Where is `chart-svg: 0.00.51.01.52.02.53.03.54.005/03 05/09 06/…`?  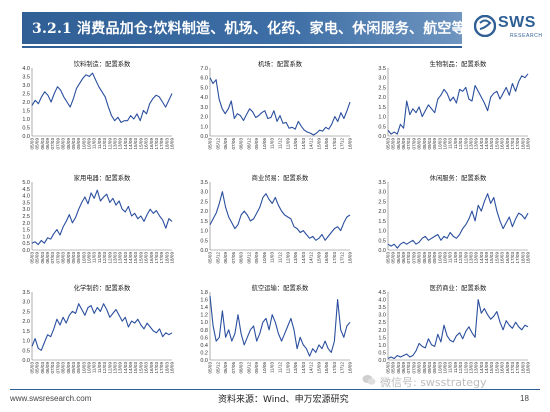 chart-svg: 0.00.51.01.52.02.53.03.54.005/03 05/09 06/… is located at coordinates (98, 104).